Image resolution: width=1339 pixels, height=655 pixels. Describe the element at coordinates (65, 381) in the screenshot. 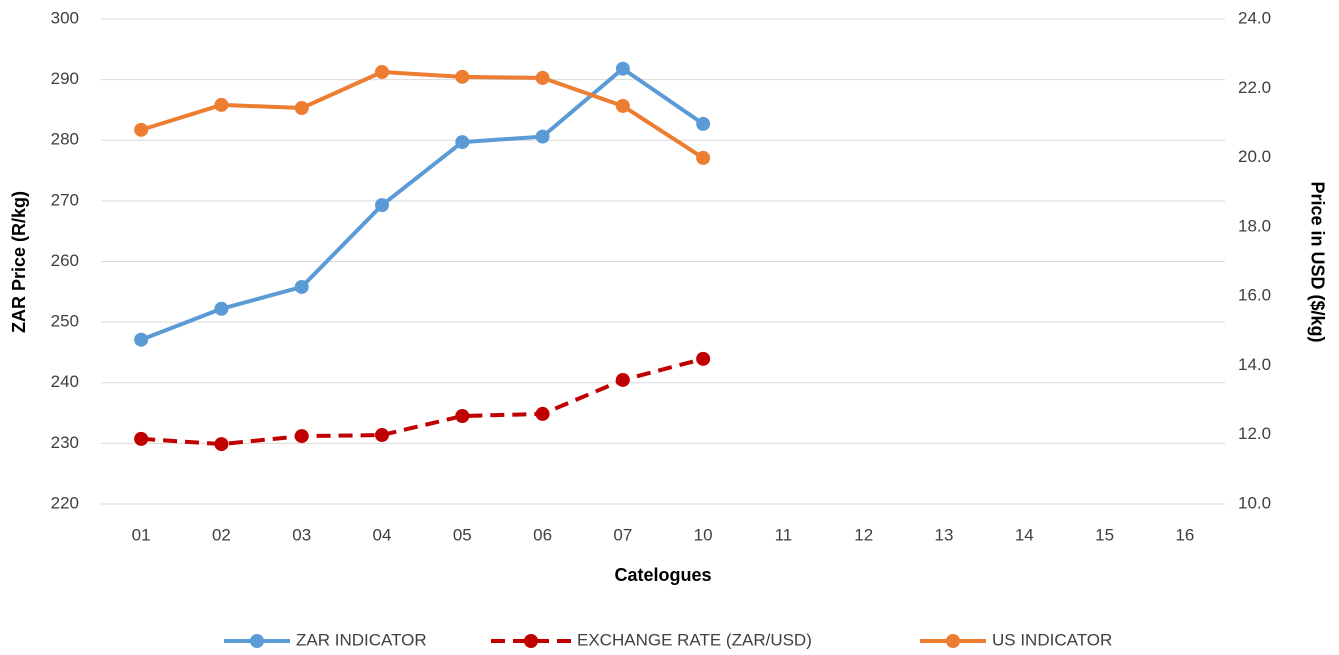

I see `y-tick-label: 240` at that location.